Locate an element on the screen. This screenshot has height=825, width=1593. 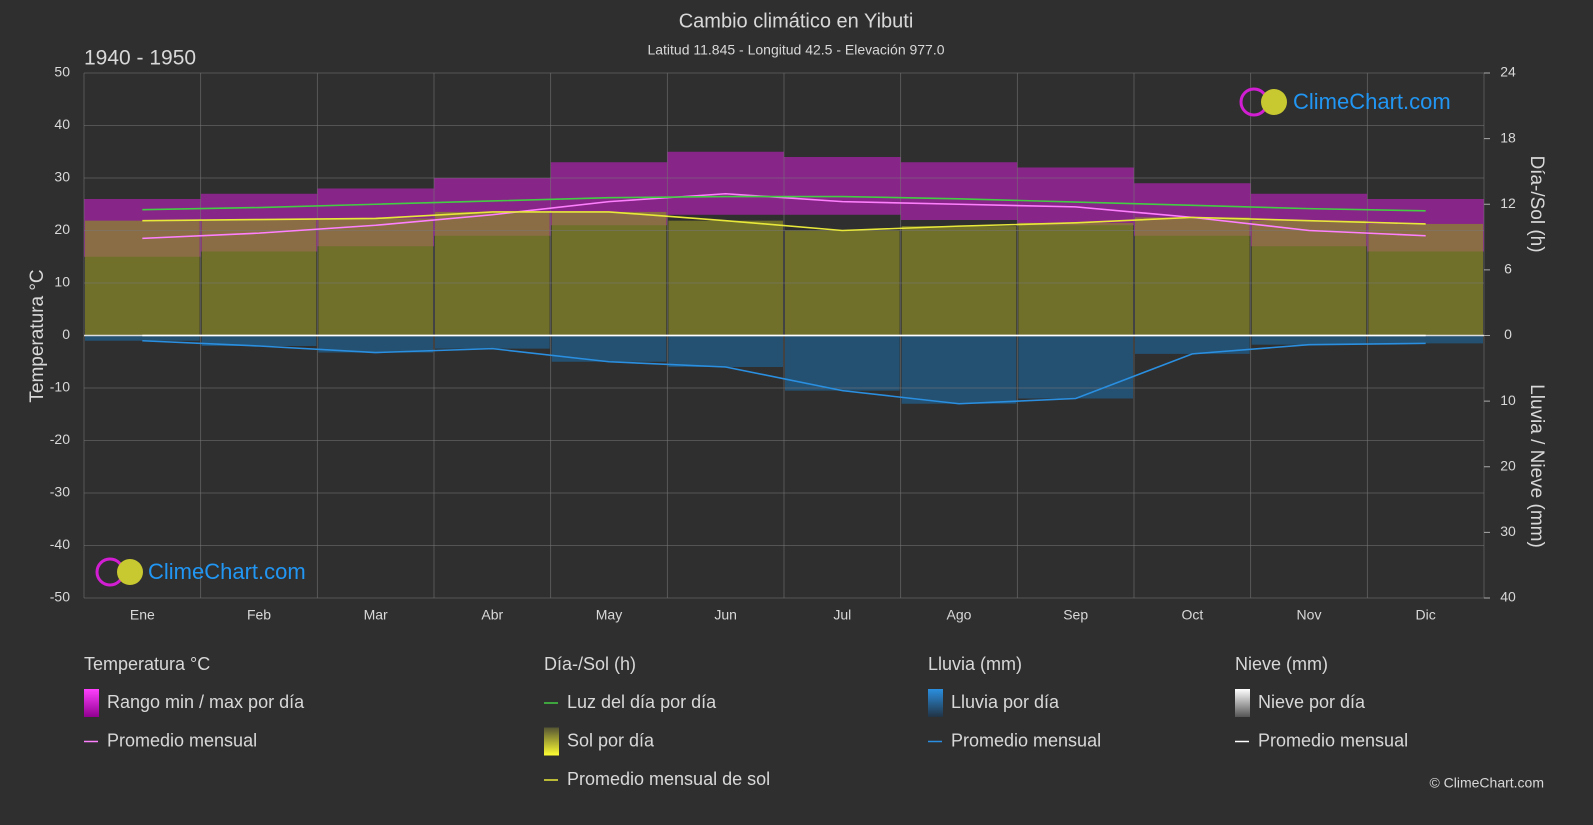
legend-label: Sol por día is located at coordinates (611, 740).